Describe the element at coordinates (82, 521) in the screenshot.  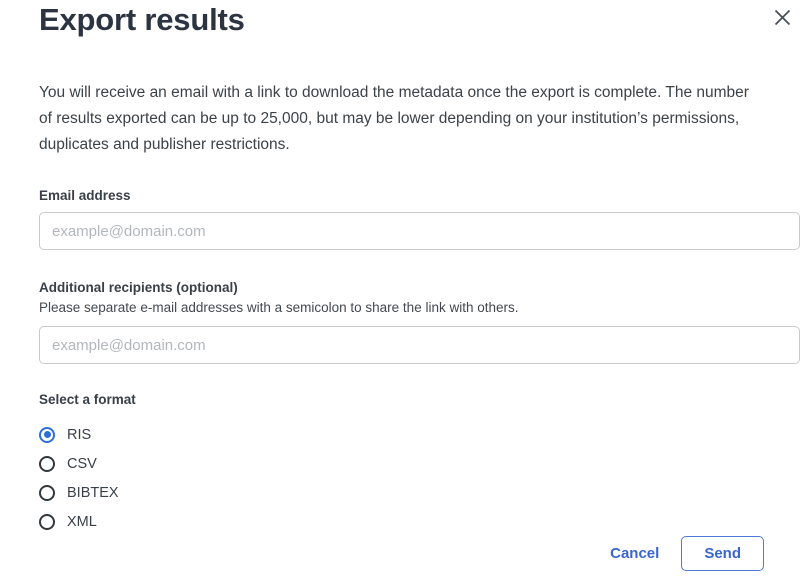
I see `radio-label: XML` at that location.